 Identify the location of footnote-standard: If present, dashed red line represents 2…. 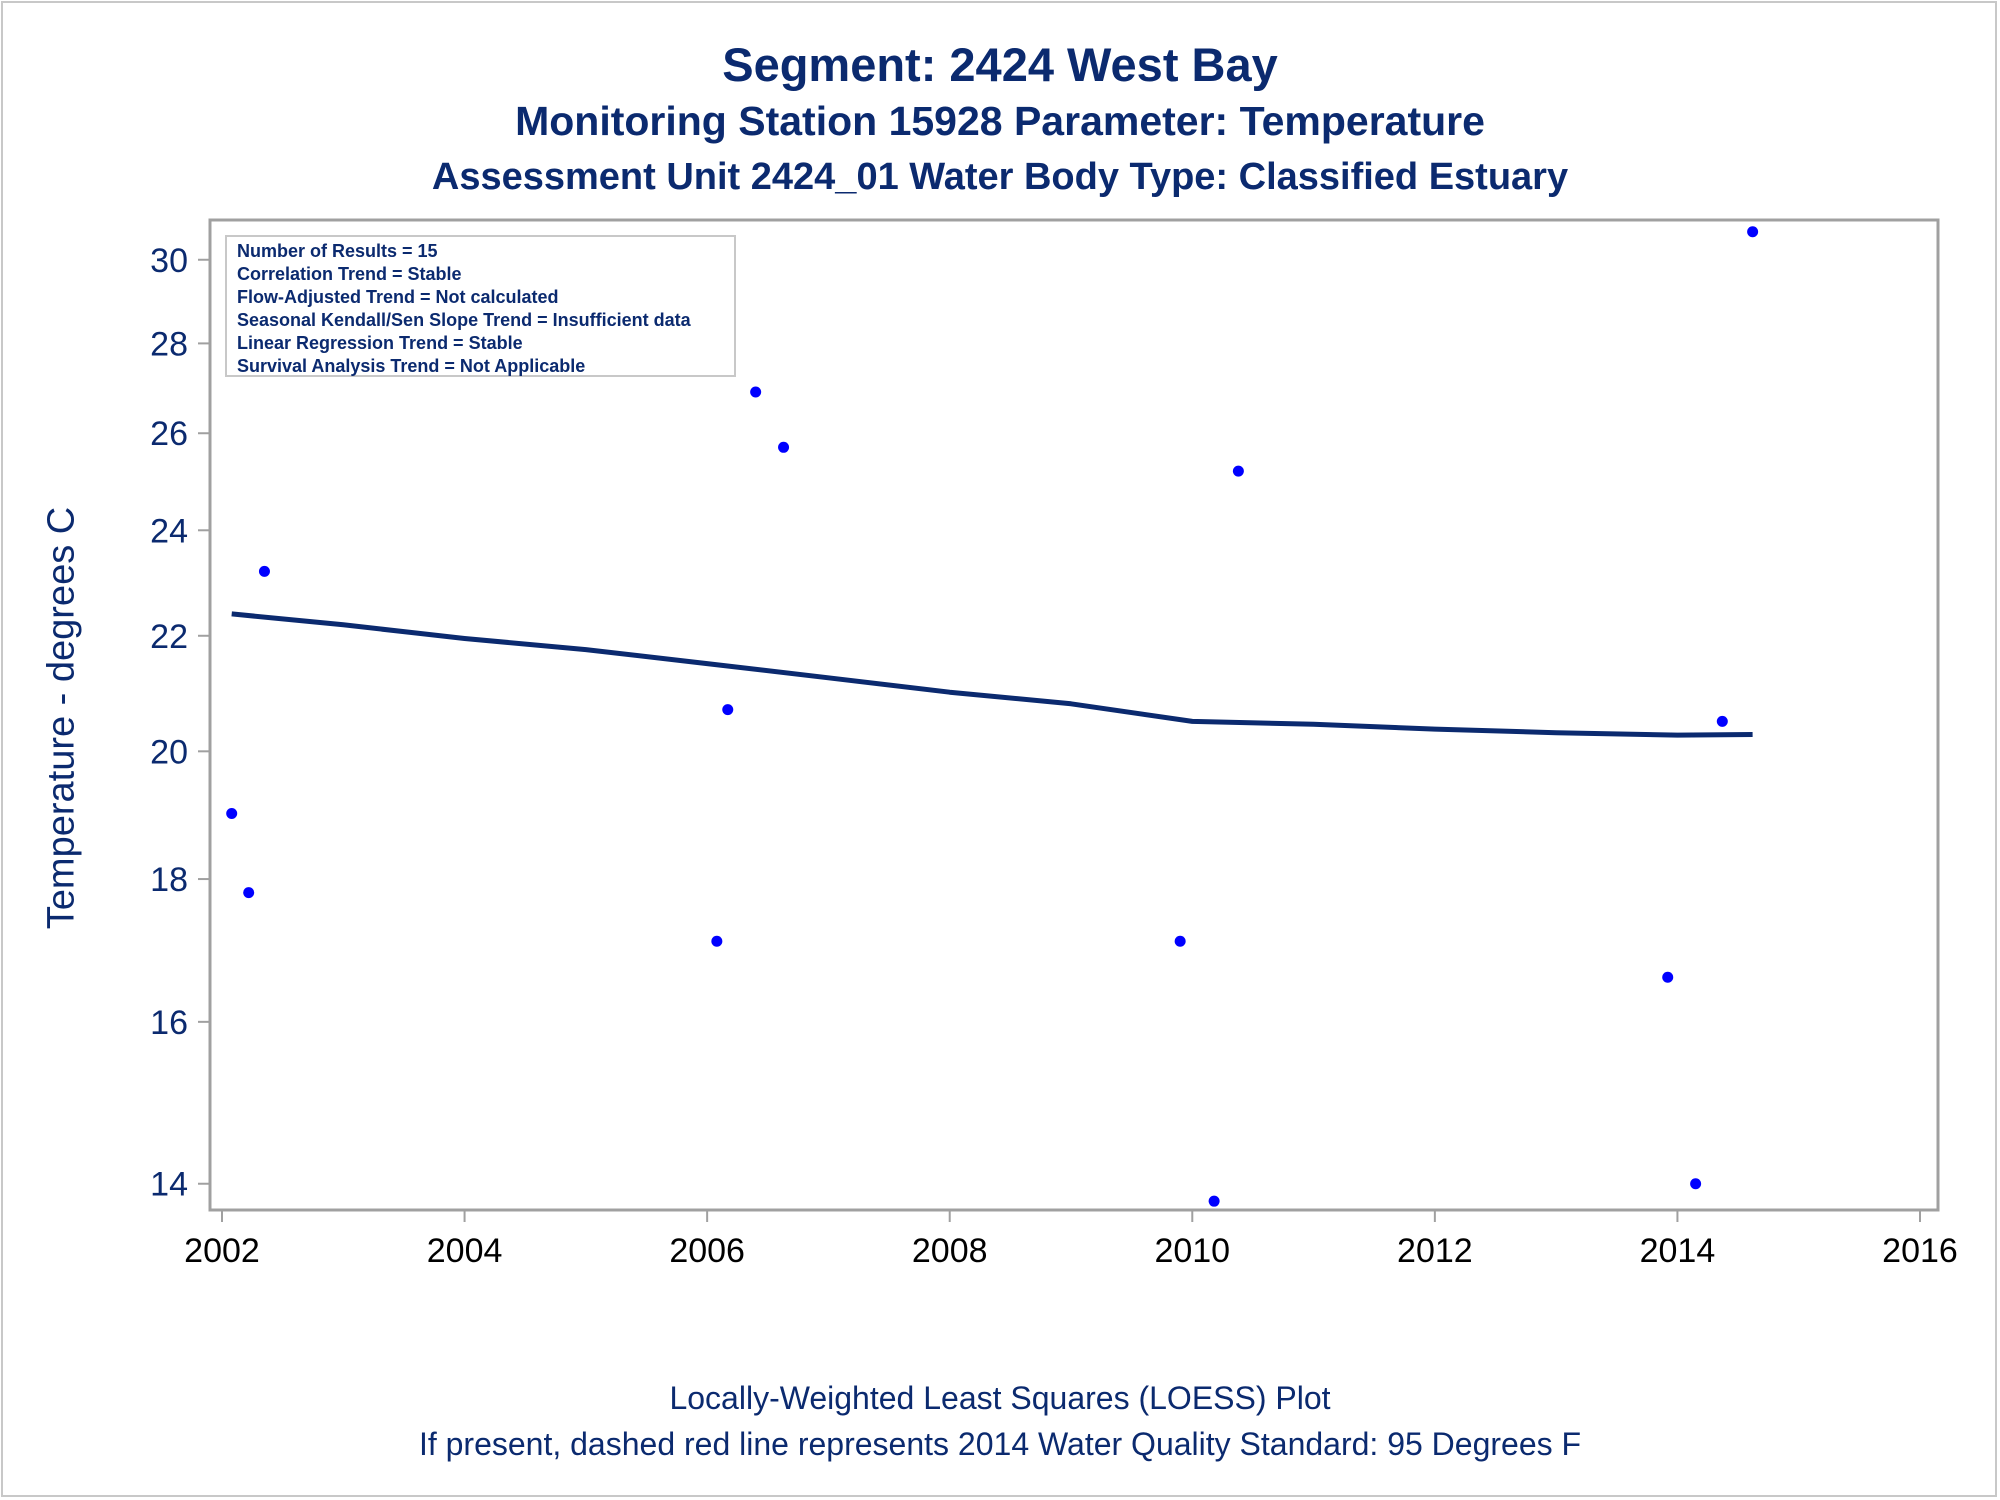
(1000, 1444).